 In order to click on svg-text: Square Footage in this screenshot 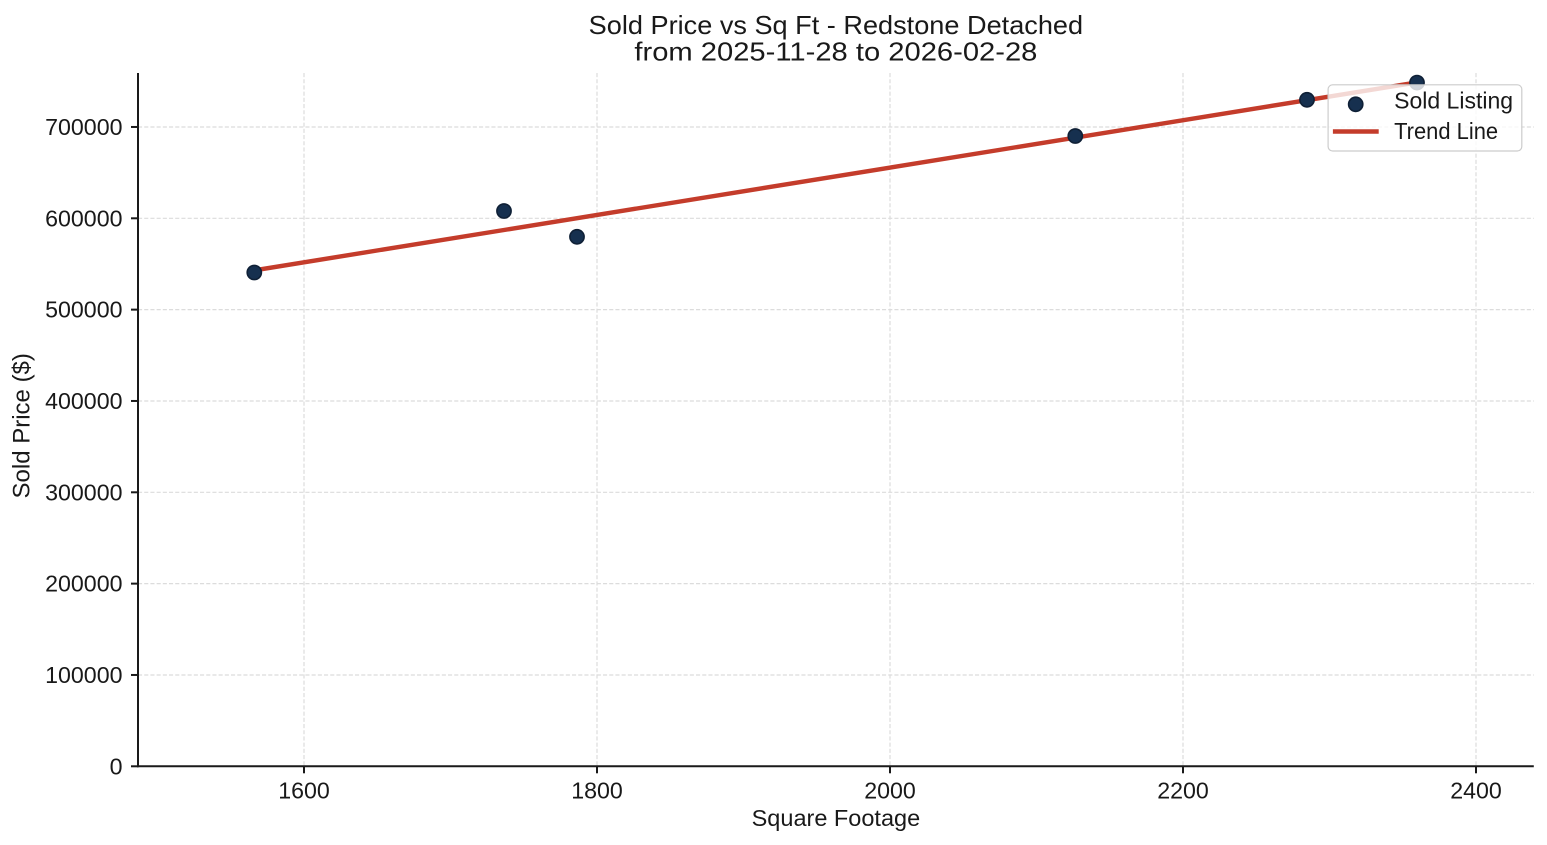, I will do `click(836, 818)`.